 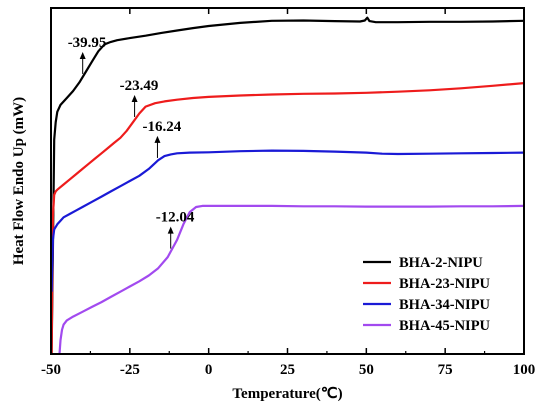 What do you see at coordinates (209, 370) in the screenshot?
I see `x-tick-label: 0` at bounding box center [209, 370].